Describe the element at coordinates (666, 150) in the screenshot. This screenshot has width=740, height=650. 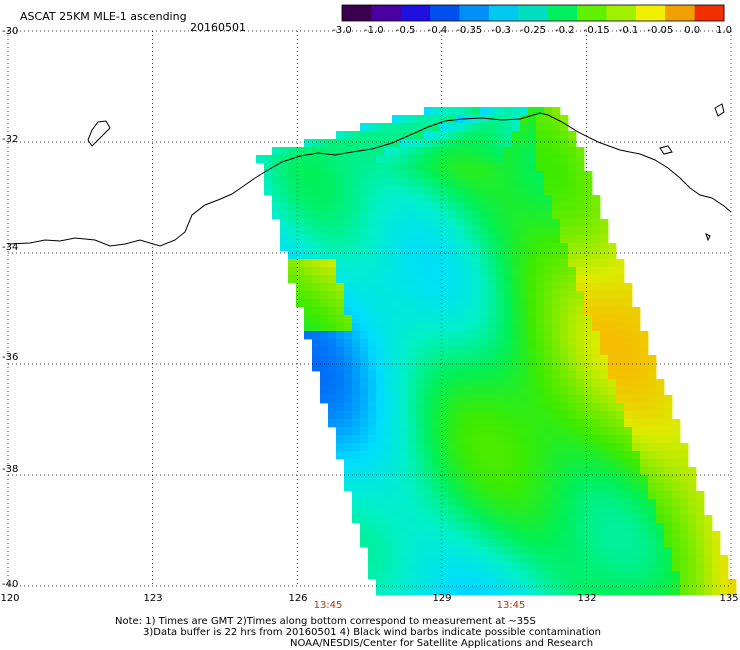
I see `island` at that location.